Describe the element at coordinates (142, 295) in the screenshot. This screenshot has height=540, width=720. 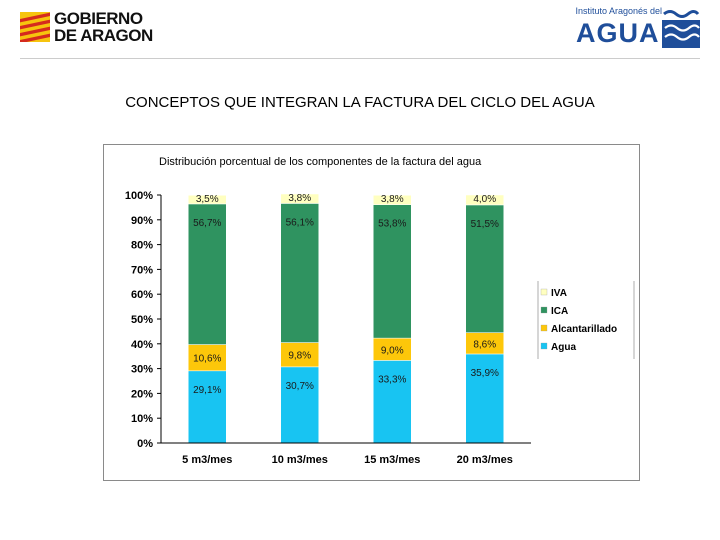
I see `y-tick-label: 60%` at that location.